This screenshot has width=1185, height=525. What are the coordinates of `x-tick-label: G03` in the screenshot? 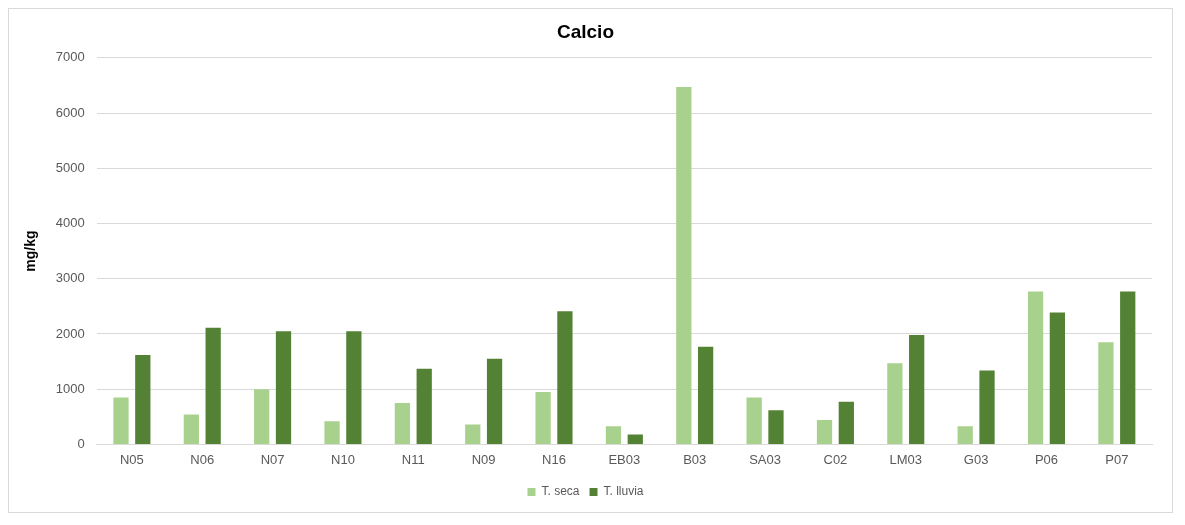 It's located at (976, 459).